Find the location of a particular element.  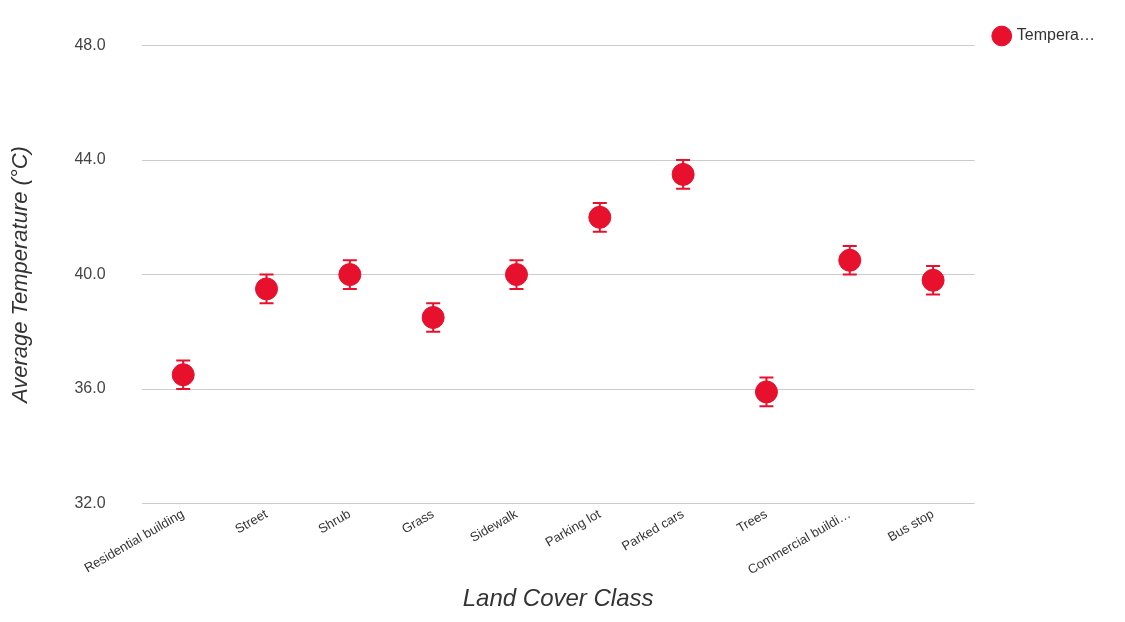

y-tick-label: 40.0 is located at coordinates (90, 273).